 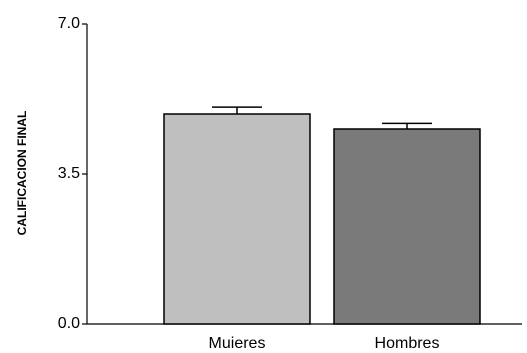 I want to click on y-tick-label: 7.0, so click(x=69, y=23).